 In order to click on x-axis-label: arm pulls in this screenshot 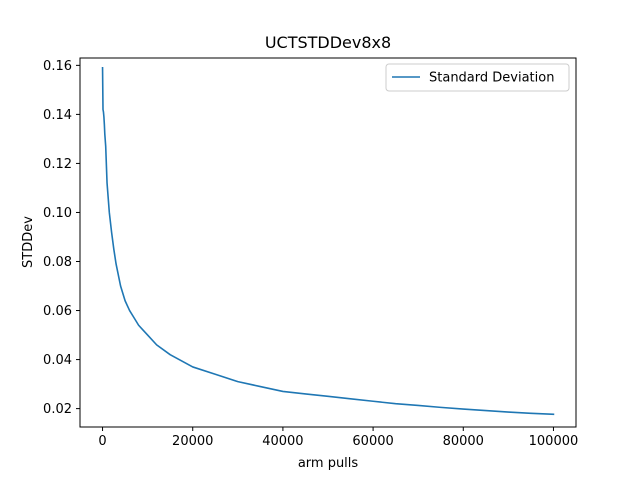, I will do `click(328, 463)`.